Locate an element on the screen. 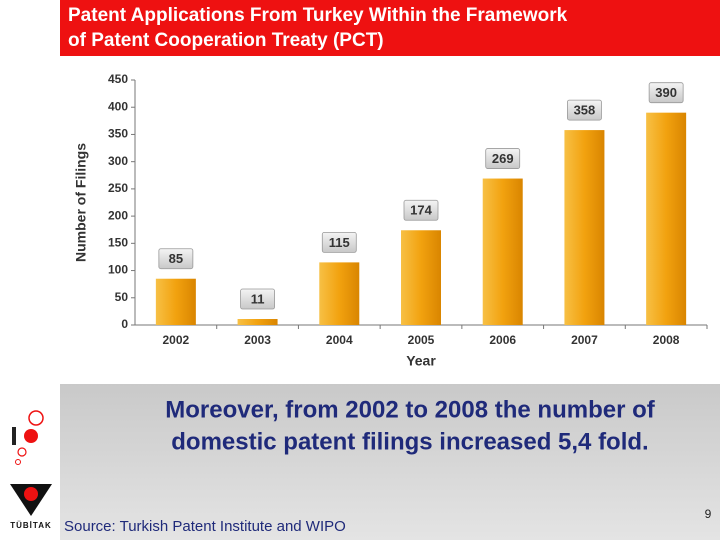  value-label: 115 is located at coordinates (339, 242).